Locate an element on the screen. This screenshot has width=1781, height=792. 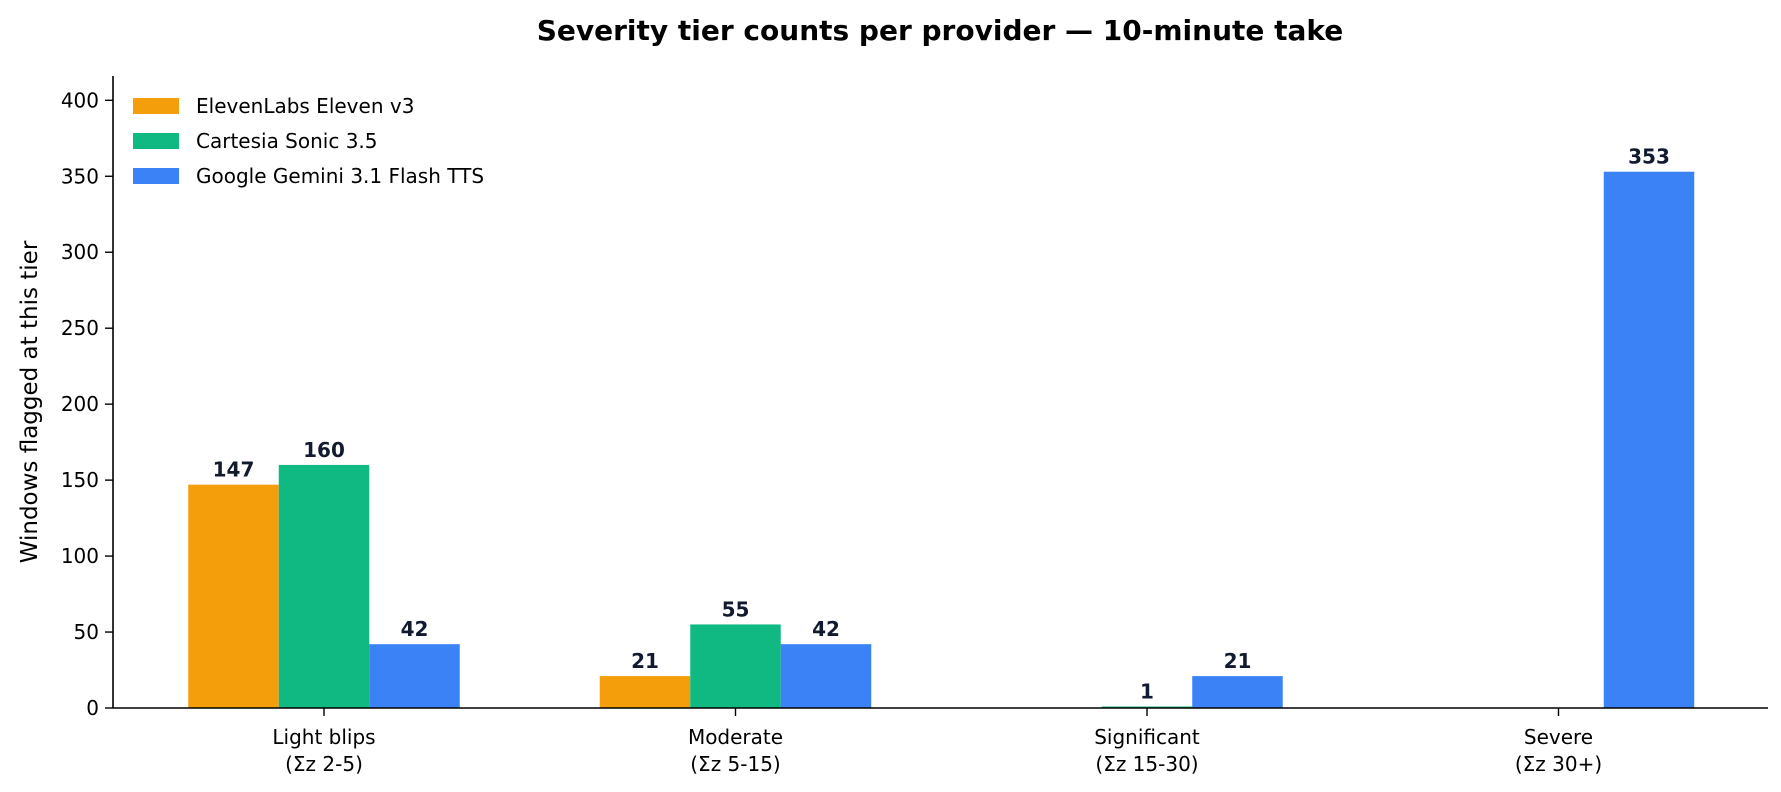
bar-value-label: 55 is located at coordinates (736, 609).